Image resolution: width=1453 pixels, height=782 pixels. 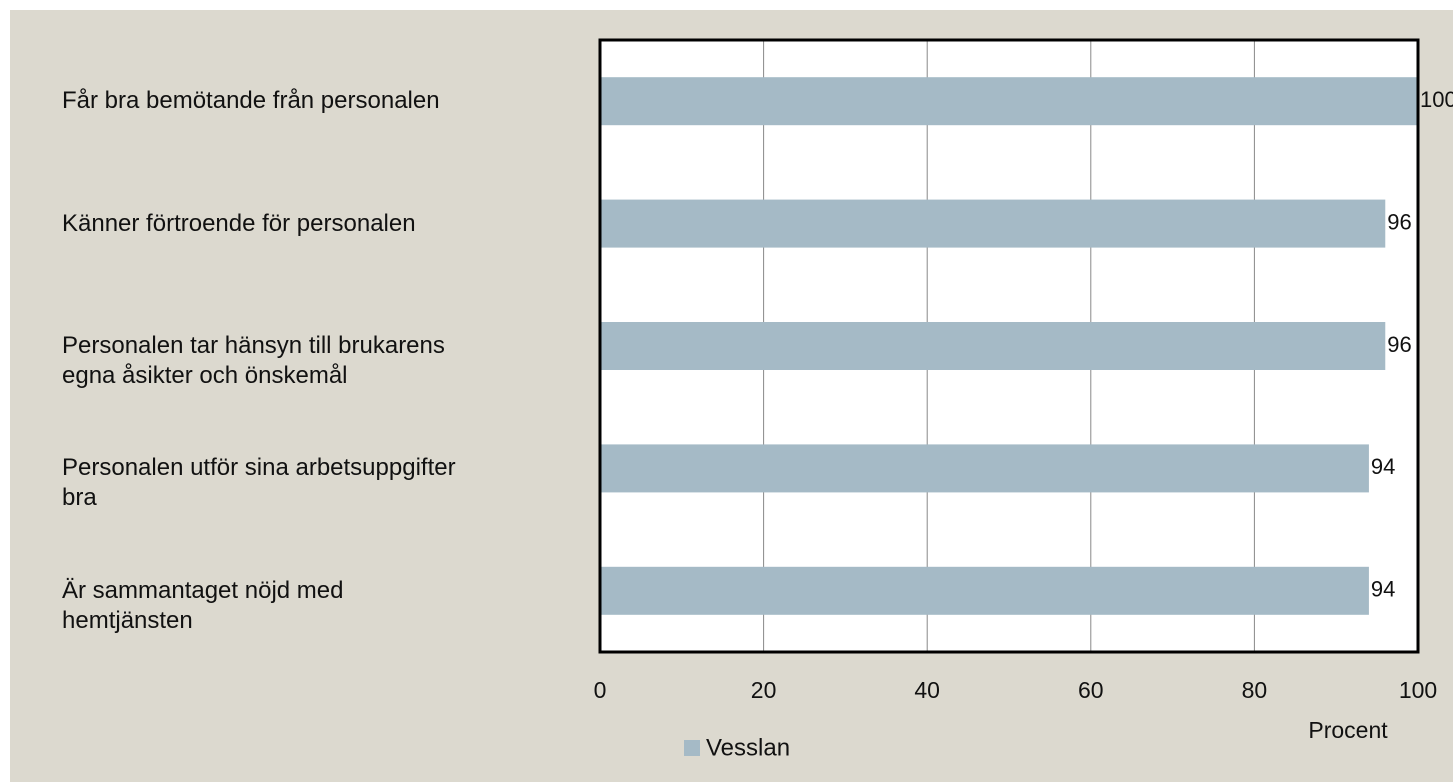 I want to click on x-tick-label: 0, so click(x=600, y=690).